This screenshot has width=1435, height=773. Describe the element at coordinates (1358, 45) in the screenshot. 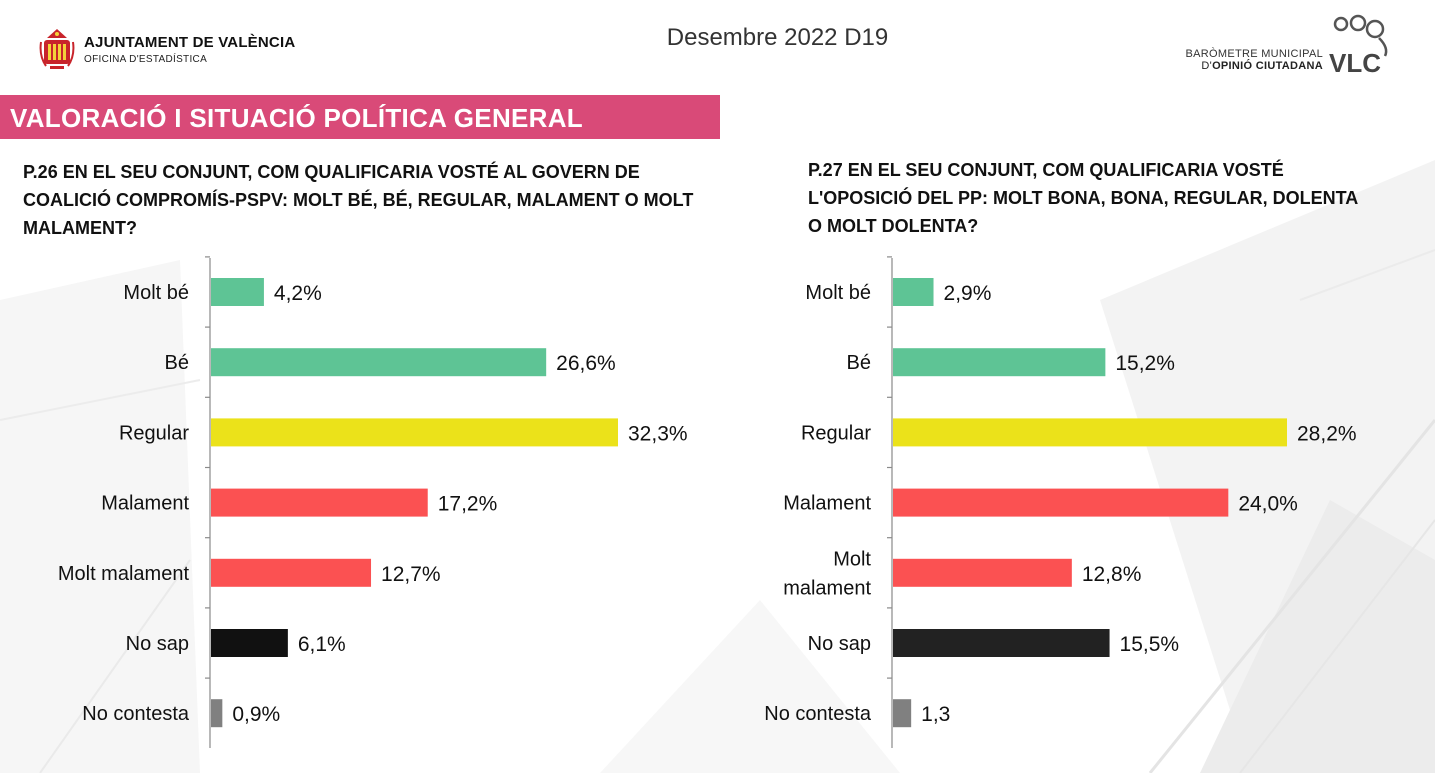

I see `vlc-logo-icon: VLC` at that location.